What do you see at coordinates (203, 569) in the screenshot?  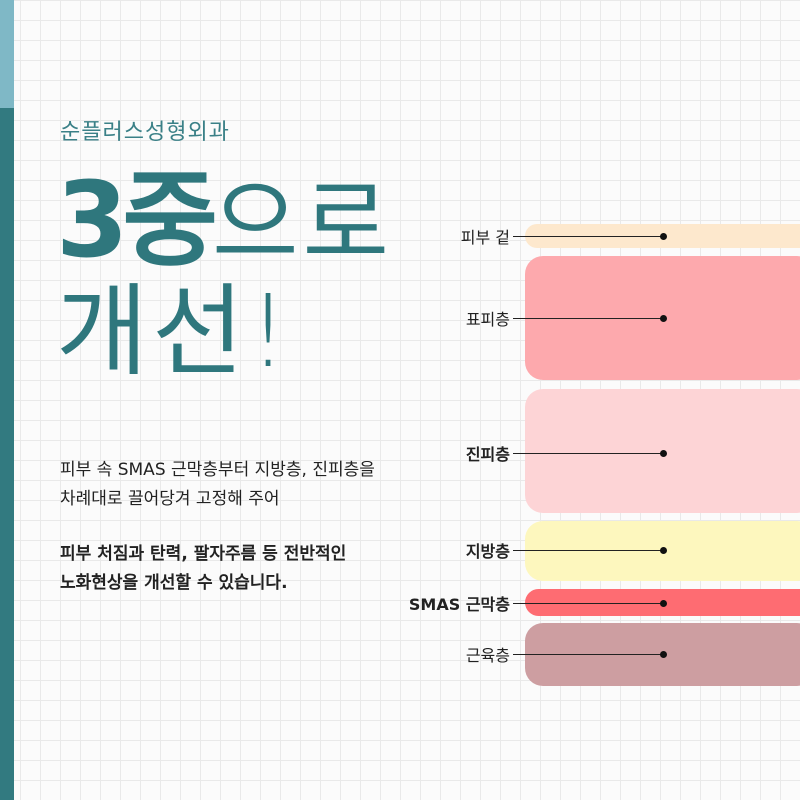 I see `description-bold: 피부 처짐과 탄력, 팔자주름 등 전반적인 노화현상을 개선할 수 있습니다.` at bounding box center [203, 569].